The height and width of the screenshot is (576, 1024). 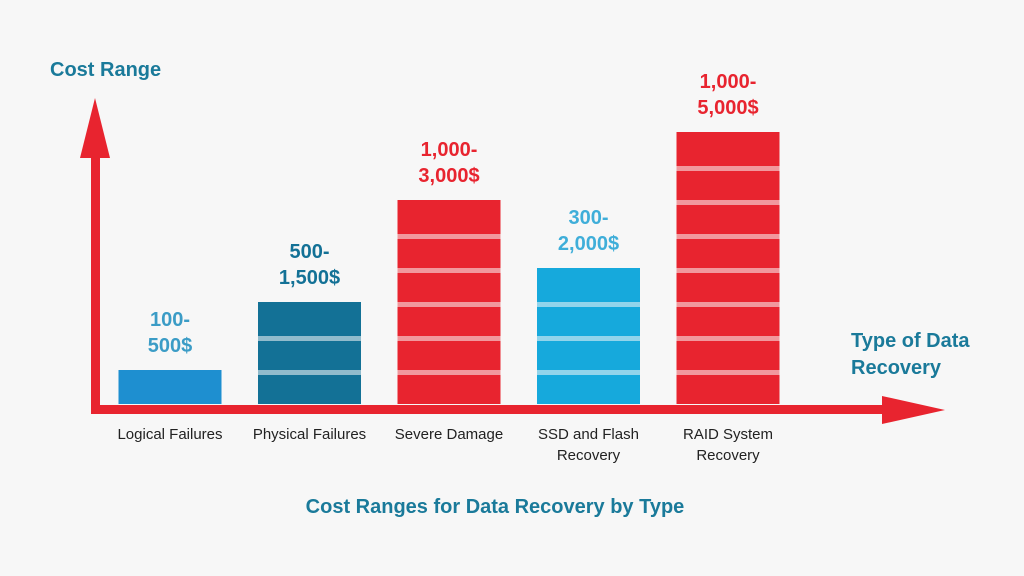 I want to click on bar-value-label-line: 300-, so click(x=588, y=218).